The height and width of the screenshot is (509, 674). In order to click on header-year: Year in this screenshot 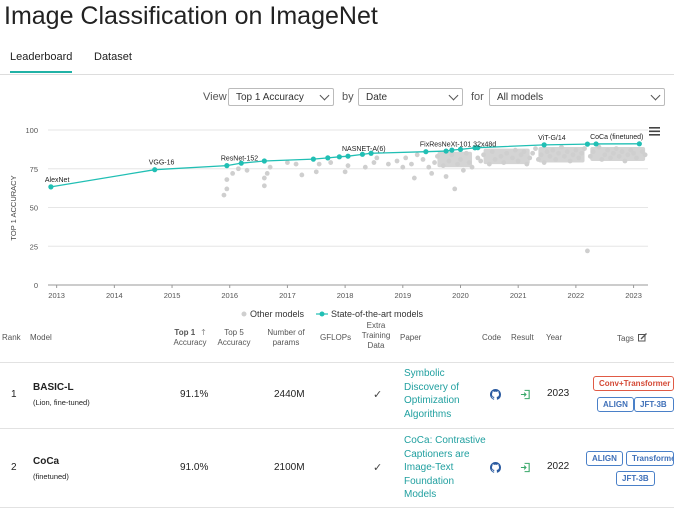, I will do `click(554, 337)`.